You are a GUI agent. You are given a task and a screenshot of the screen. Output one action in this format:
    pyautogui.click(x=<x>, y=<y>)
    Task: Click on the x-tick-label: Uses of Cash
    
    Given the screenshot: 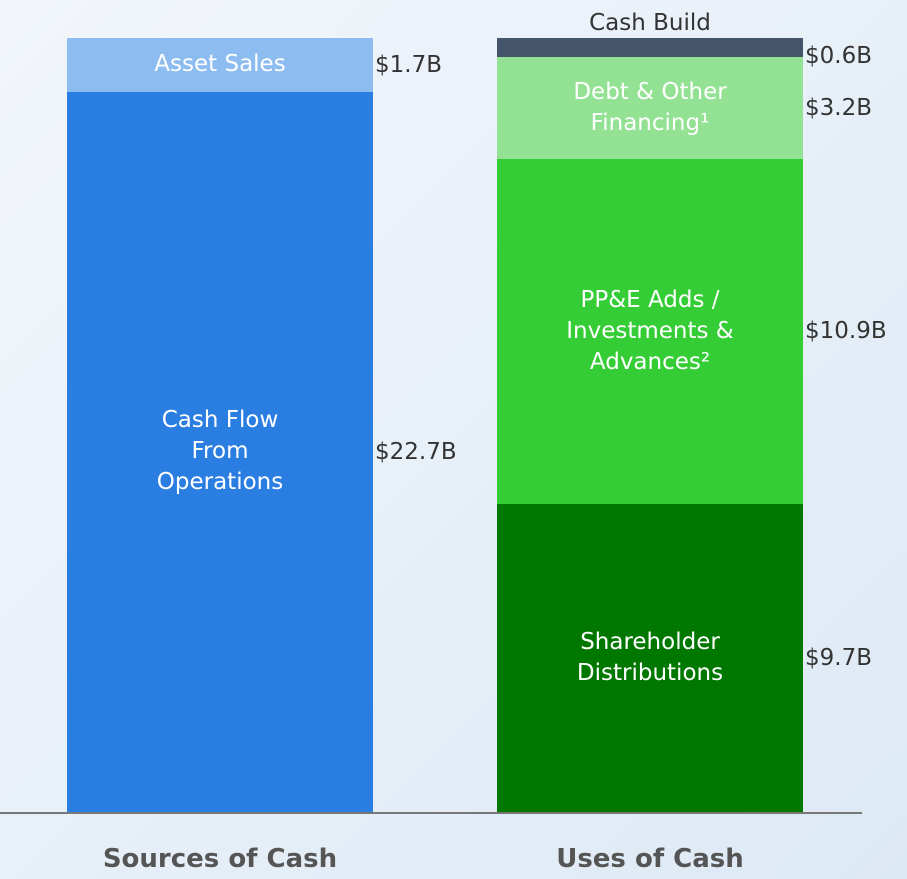 What is the action you would take?
    pyautogui.click(x=650, y=859)
    